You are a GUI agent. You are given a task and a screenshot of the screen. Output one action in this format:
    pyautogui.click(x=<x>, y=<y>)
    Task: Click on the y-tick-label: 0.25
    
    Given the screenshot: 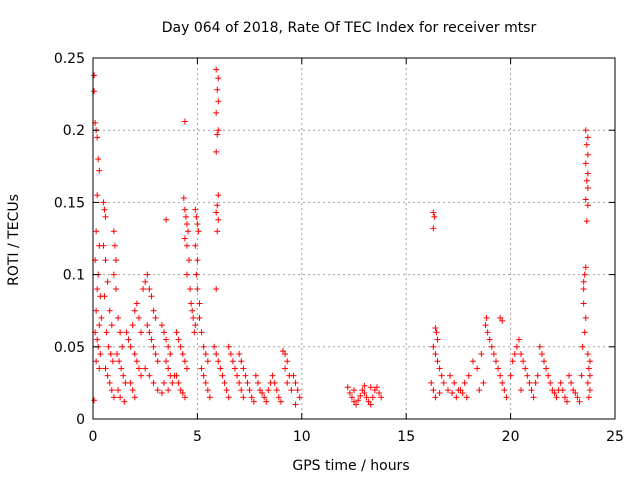 What is the action you would take?
    pyautogui.click(x=69, y=59)
    